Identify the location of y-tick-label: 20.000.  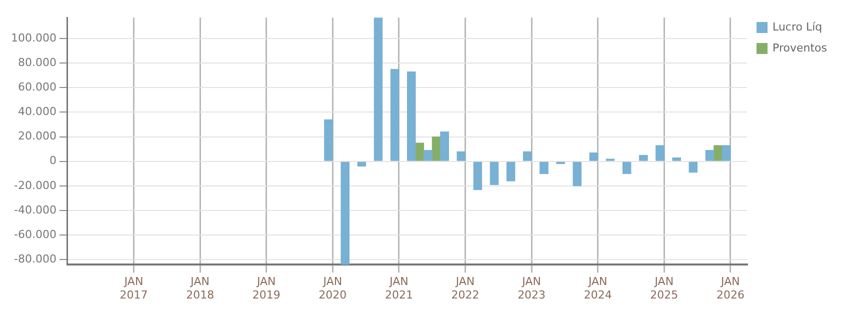
(37, 136).